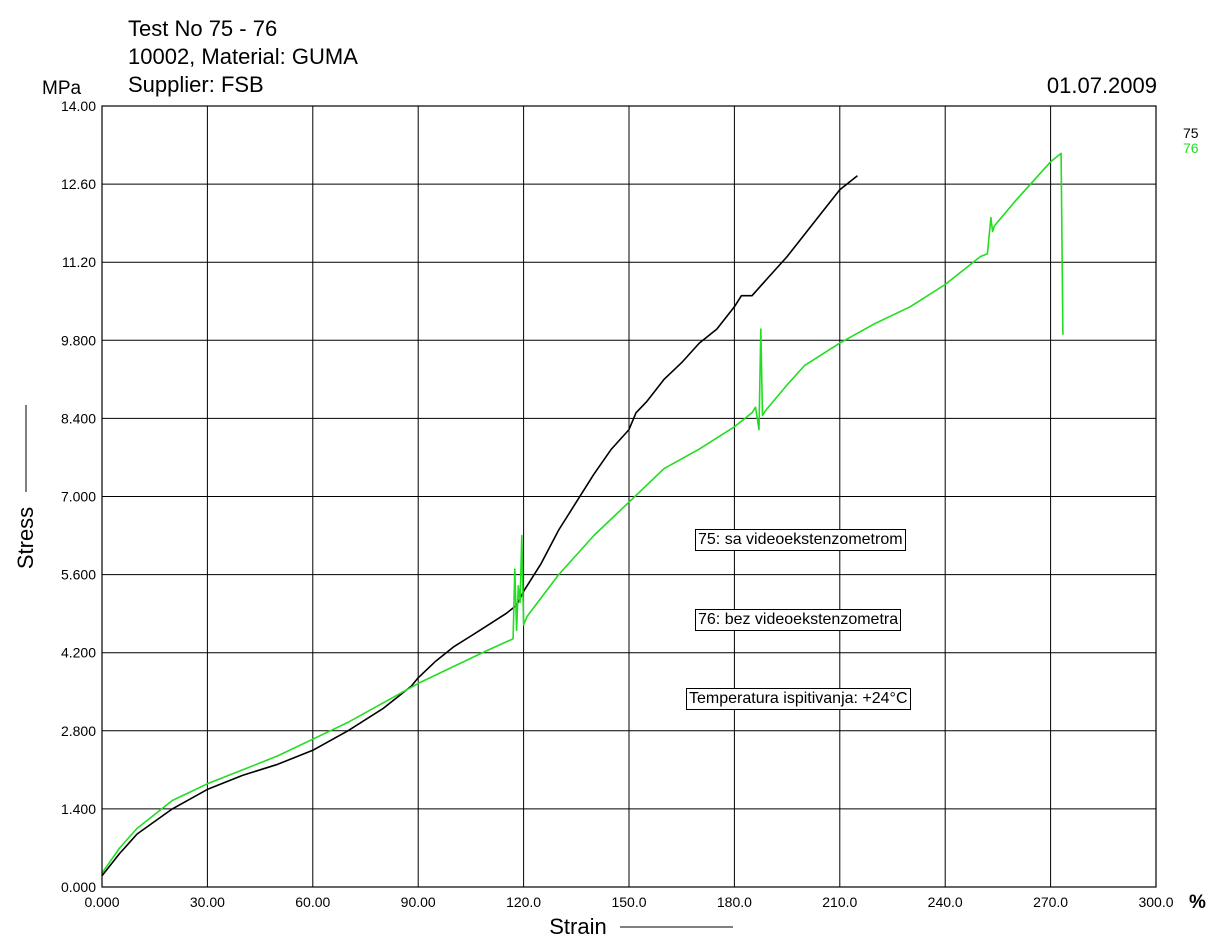  Describe the element at coordinates (1101, 85) in the screenshot. I see `test-date: 01.07.2009` at that location.